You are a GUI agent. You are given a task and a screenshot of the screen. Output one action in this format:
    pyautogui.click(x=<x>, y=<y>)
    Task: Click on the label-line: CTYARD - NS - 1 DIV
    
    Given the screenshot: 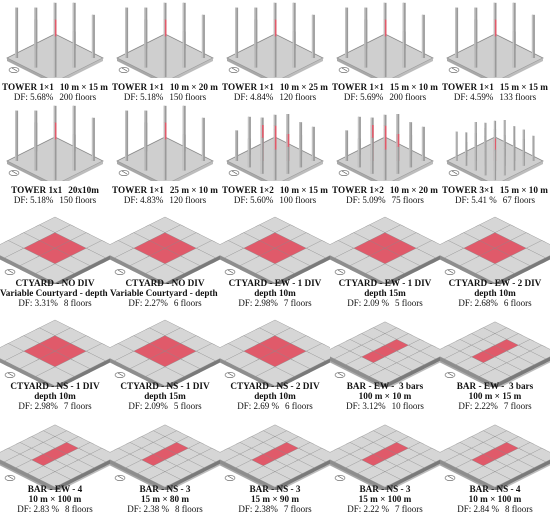 What is the action you would take?
    pyautogui.click(x=55, y=386)
    